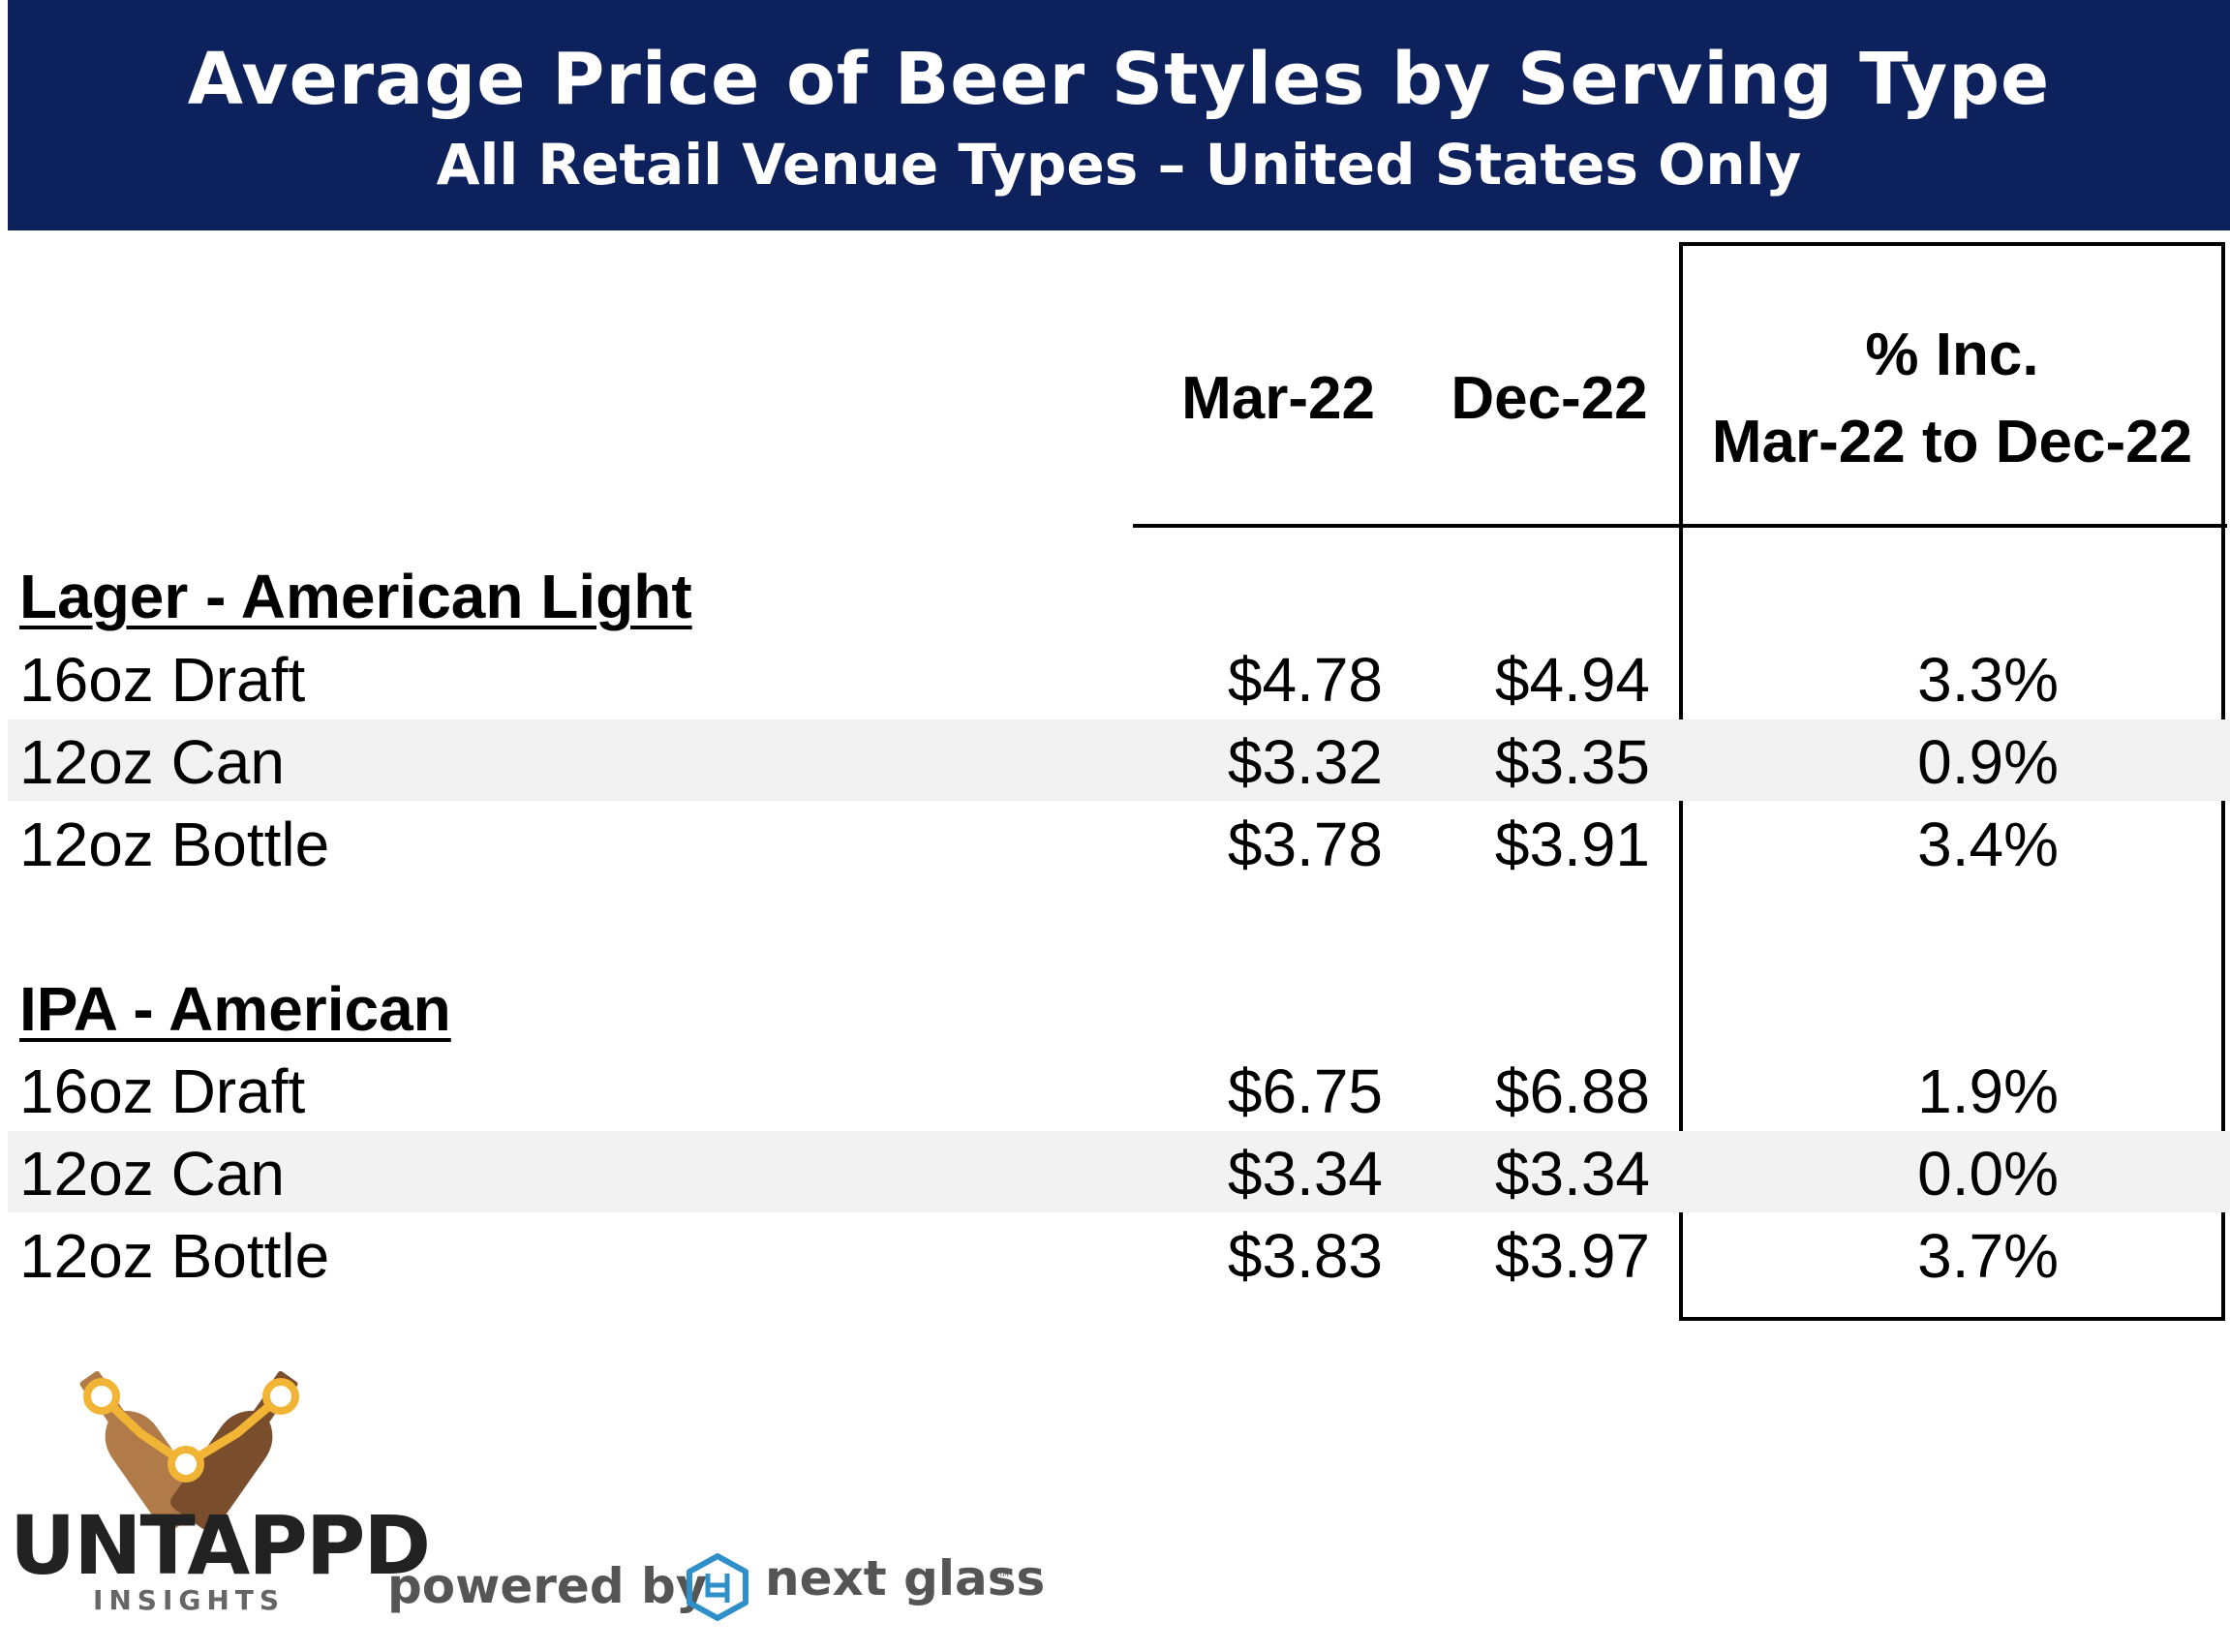 The image size is (2230, 1652). What do you see at coordinates (1988, 762) in the screenshot?
I see `value-pct: 0.9%` at bounding box center [1988, 762].